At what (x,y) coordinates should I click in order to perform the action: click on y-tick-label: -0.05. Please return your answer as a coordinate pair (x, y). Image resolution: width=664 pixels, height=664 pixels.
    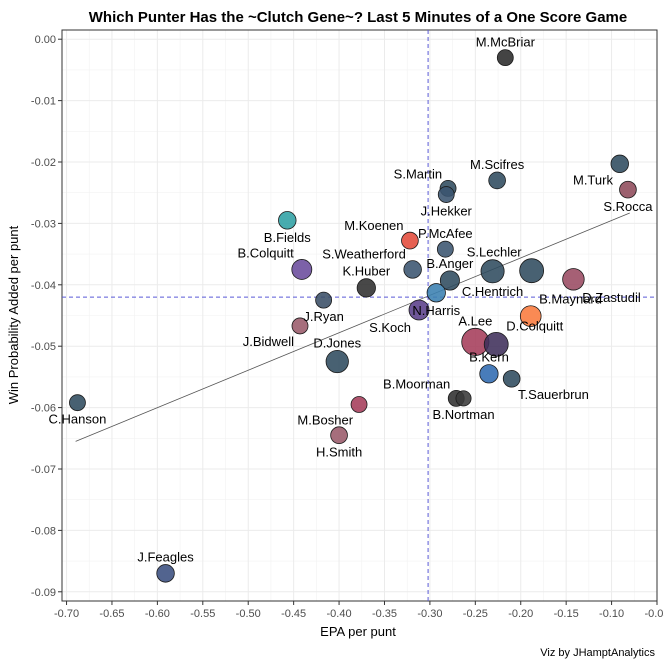
    Looking at the image, I should click on (43, 347).